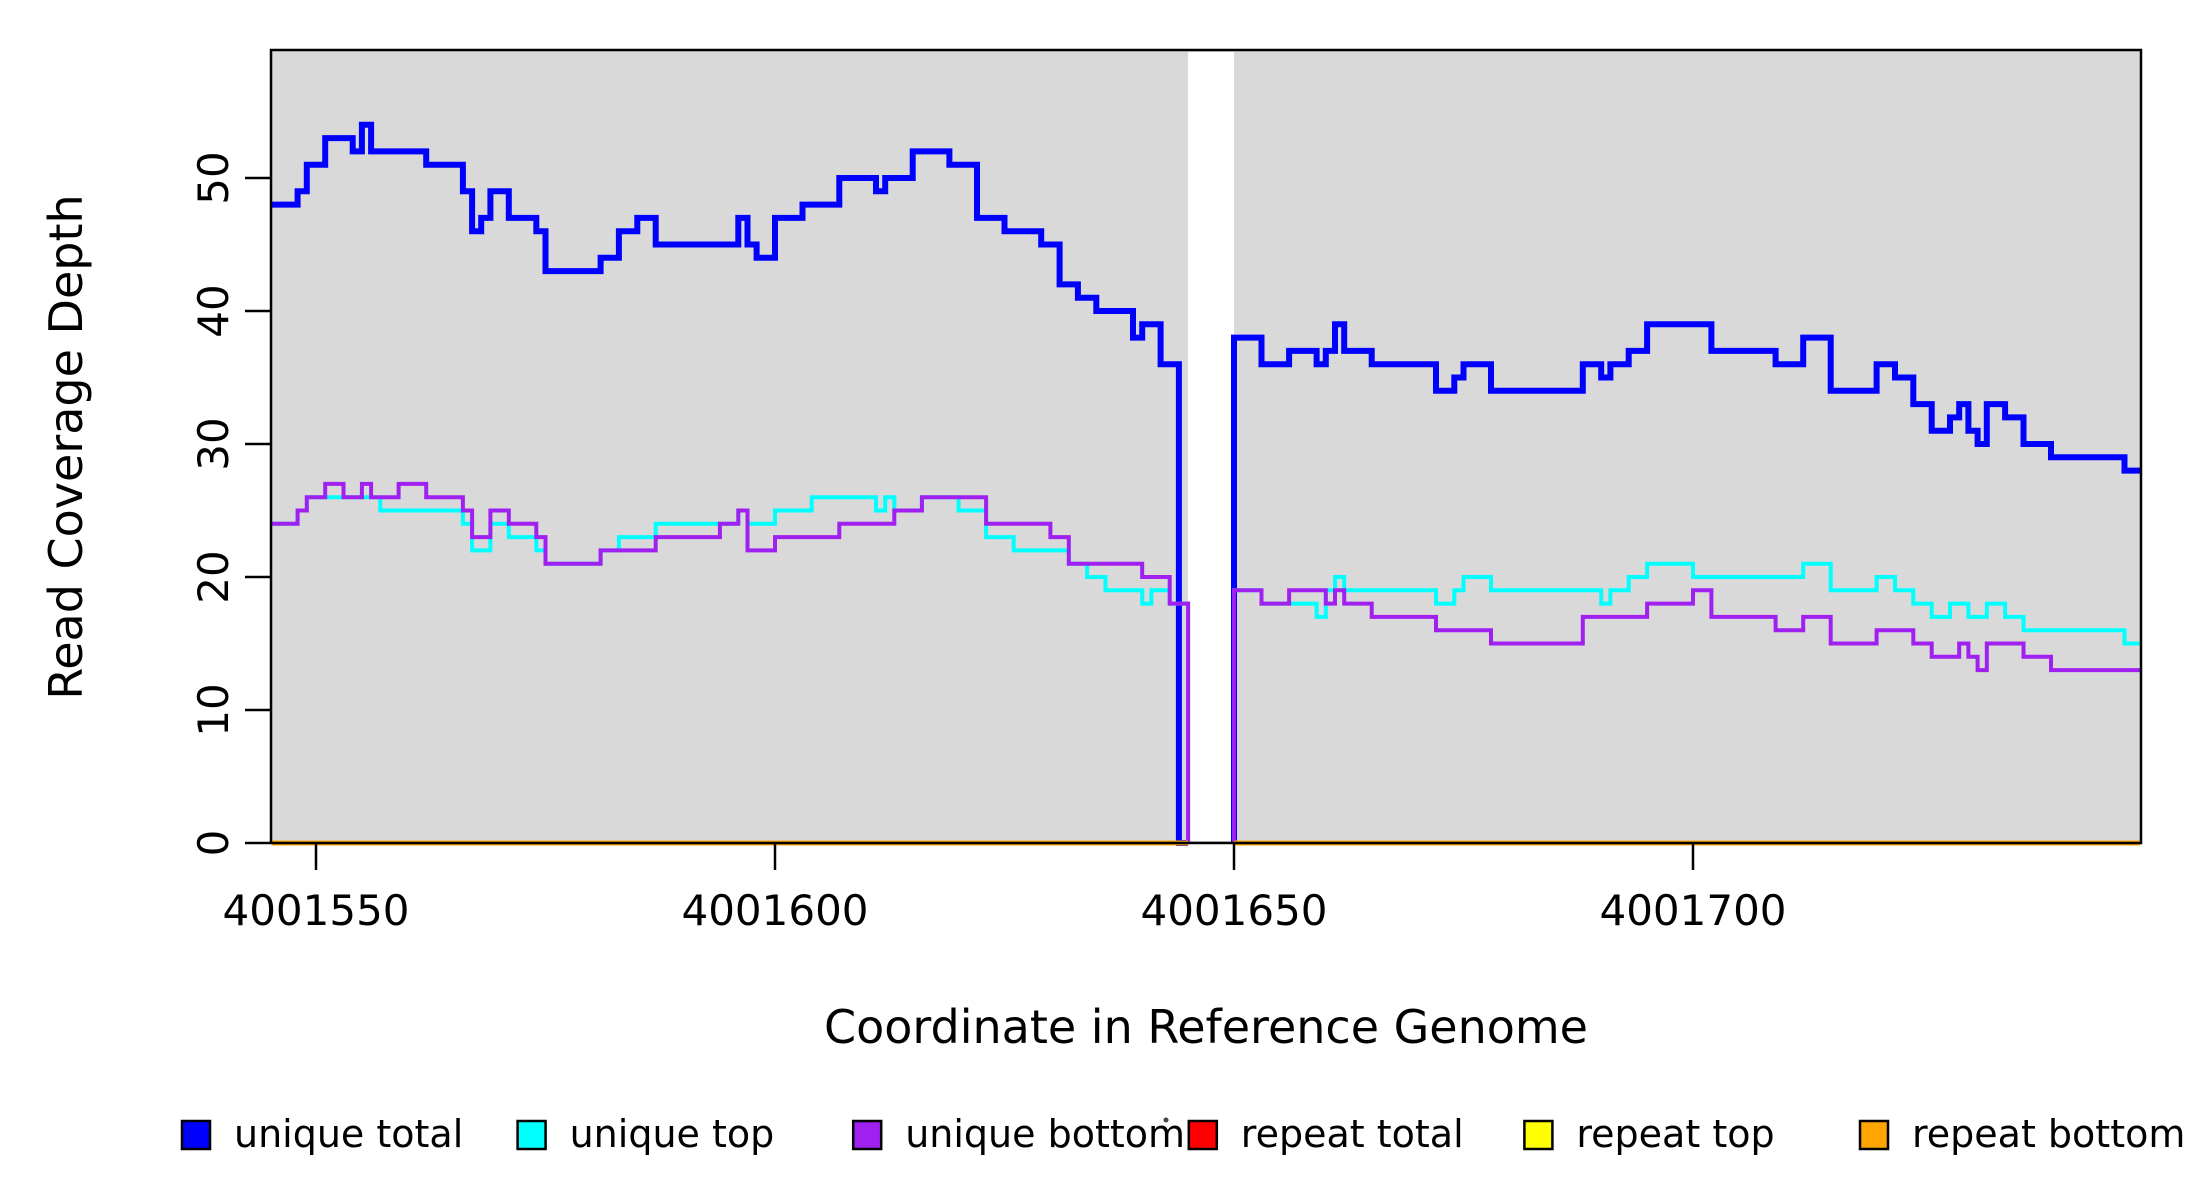 This screenshot has height=1200, width=2200. Describe the element at coordinates (1352, 1134) in the screenshot. I see `legend-label-repeat-total: repeat total` at that location.